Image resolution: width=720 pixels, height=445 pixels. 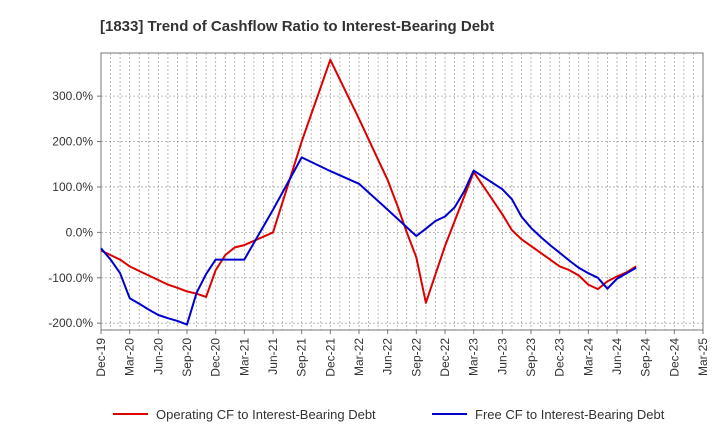 I want to click on x-tick-label: Mar-20, so click(x=130, y=357).